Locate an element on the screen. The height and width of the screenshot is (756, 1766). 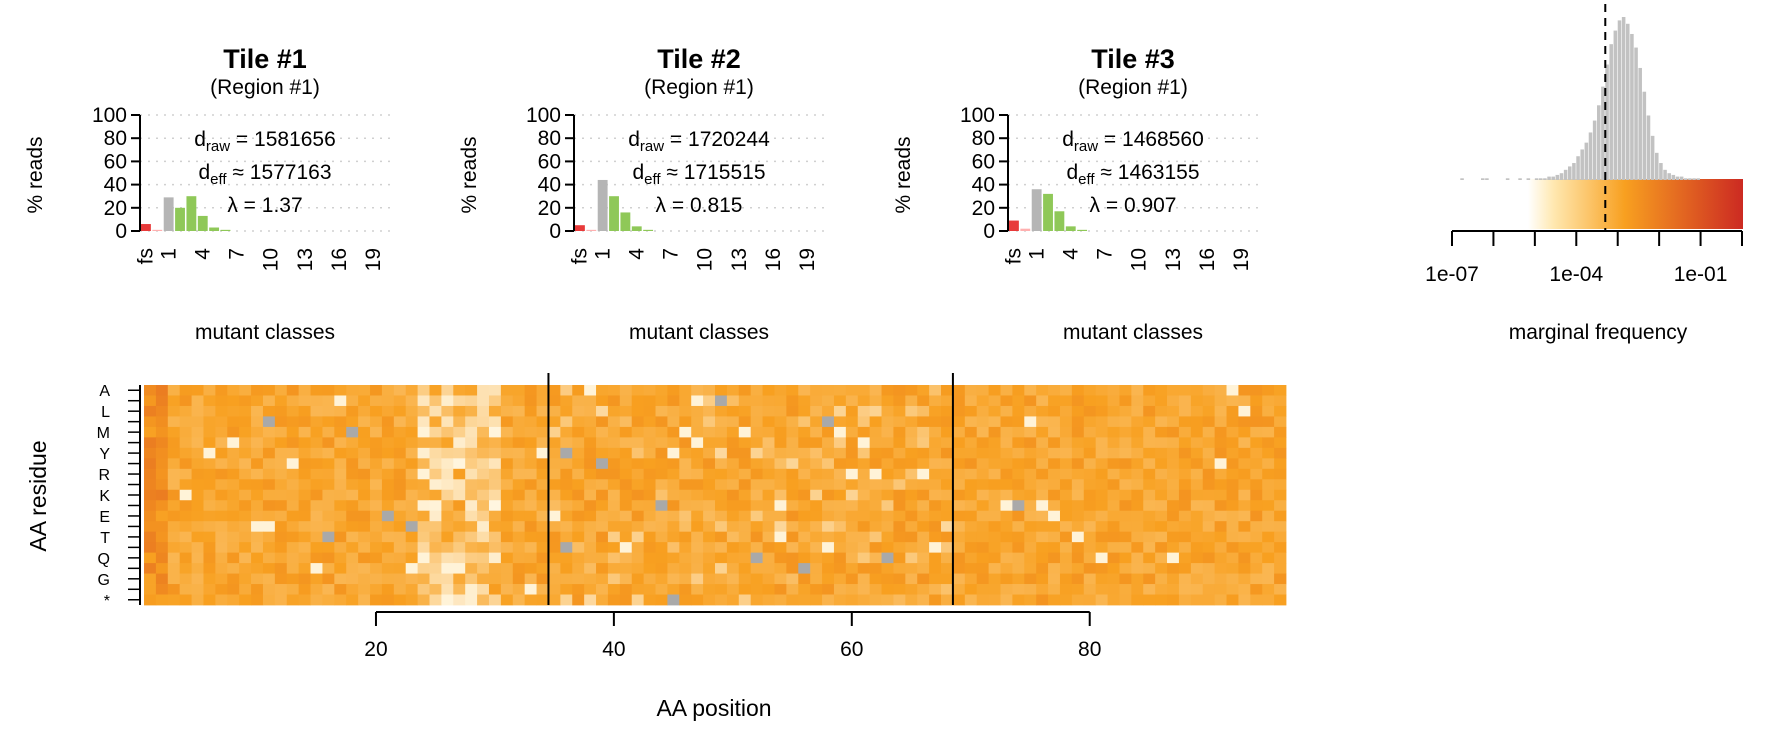
heatmap-row-label: M is located at coordinates (103, 433).